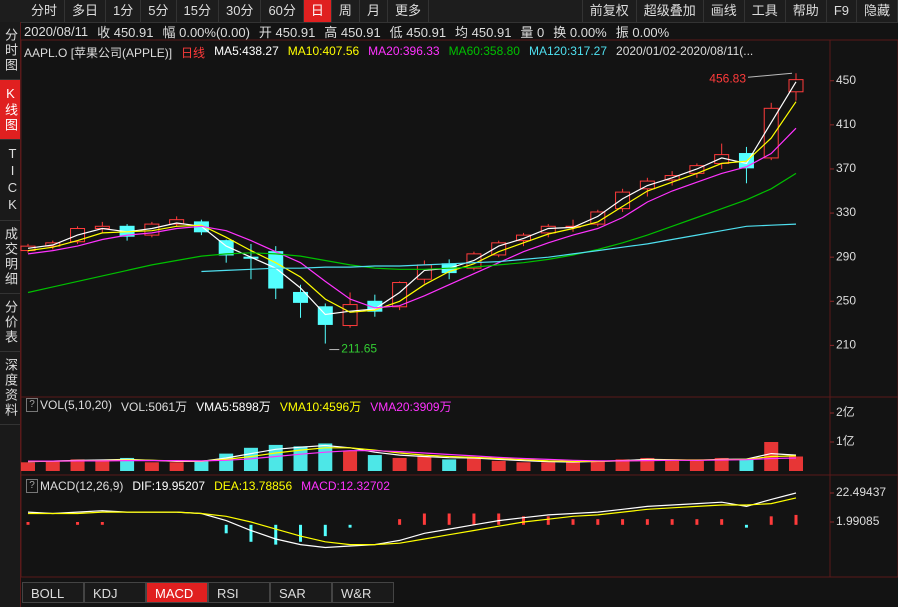  Describe the element at coordinates (246, 51) in the screenshot. I see `legend-entry: MA5:438.27` at that location.